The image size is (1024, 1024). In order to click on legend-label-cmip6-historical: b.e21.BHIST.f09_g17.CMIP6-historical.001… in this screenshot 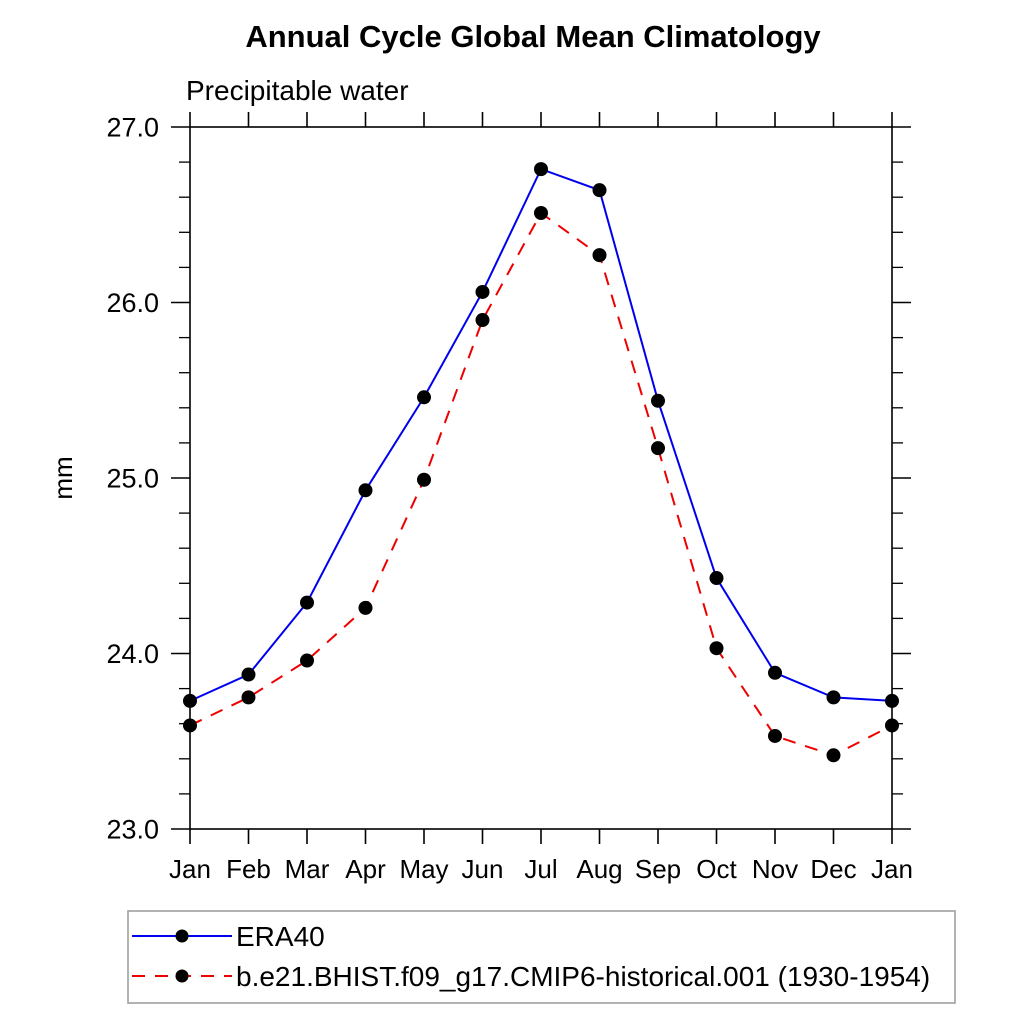, I will do `click(583, 976)`.